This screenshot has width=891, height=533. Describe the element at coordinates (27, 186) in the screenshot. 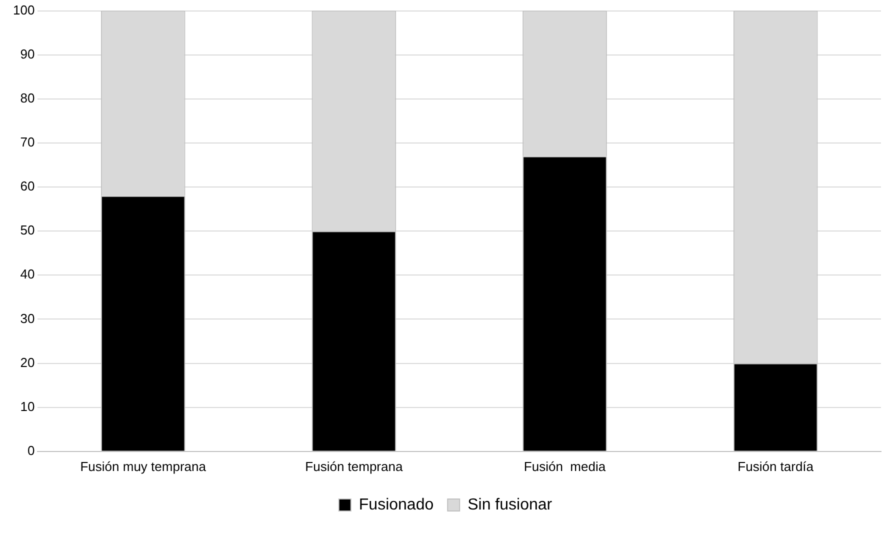

I see `y-tick-label: 60` at that location.